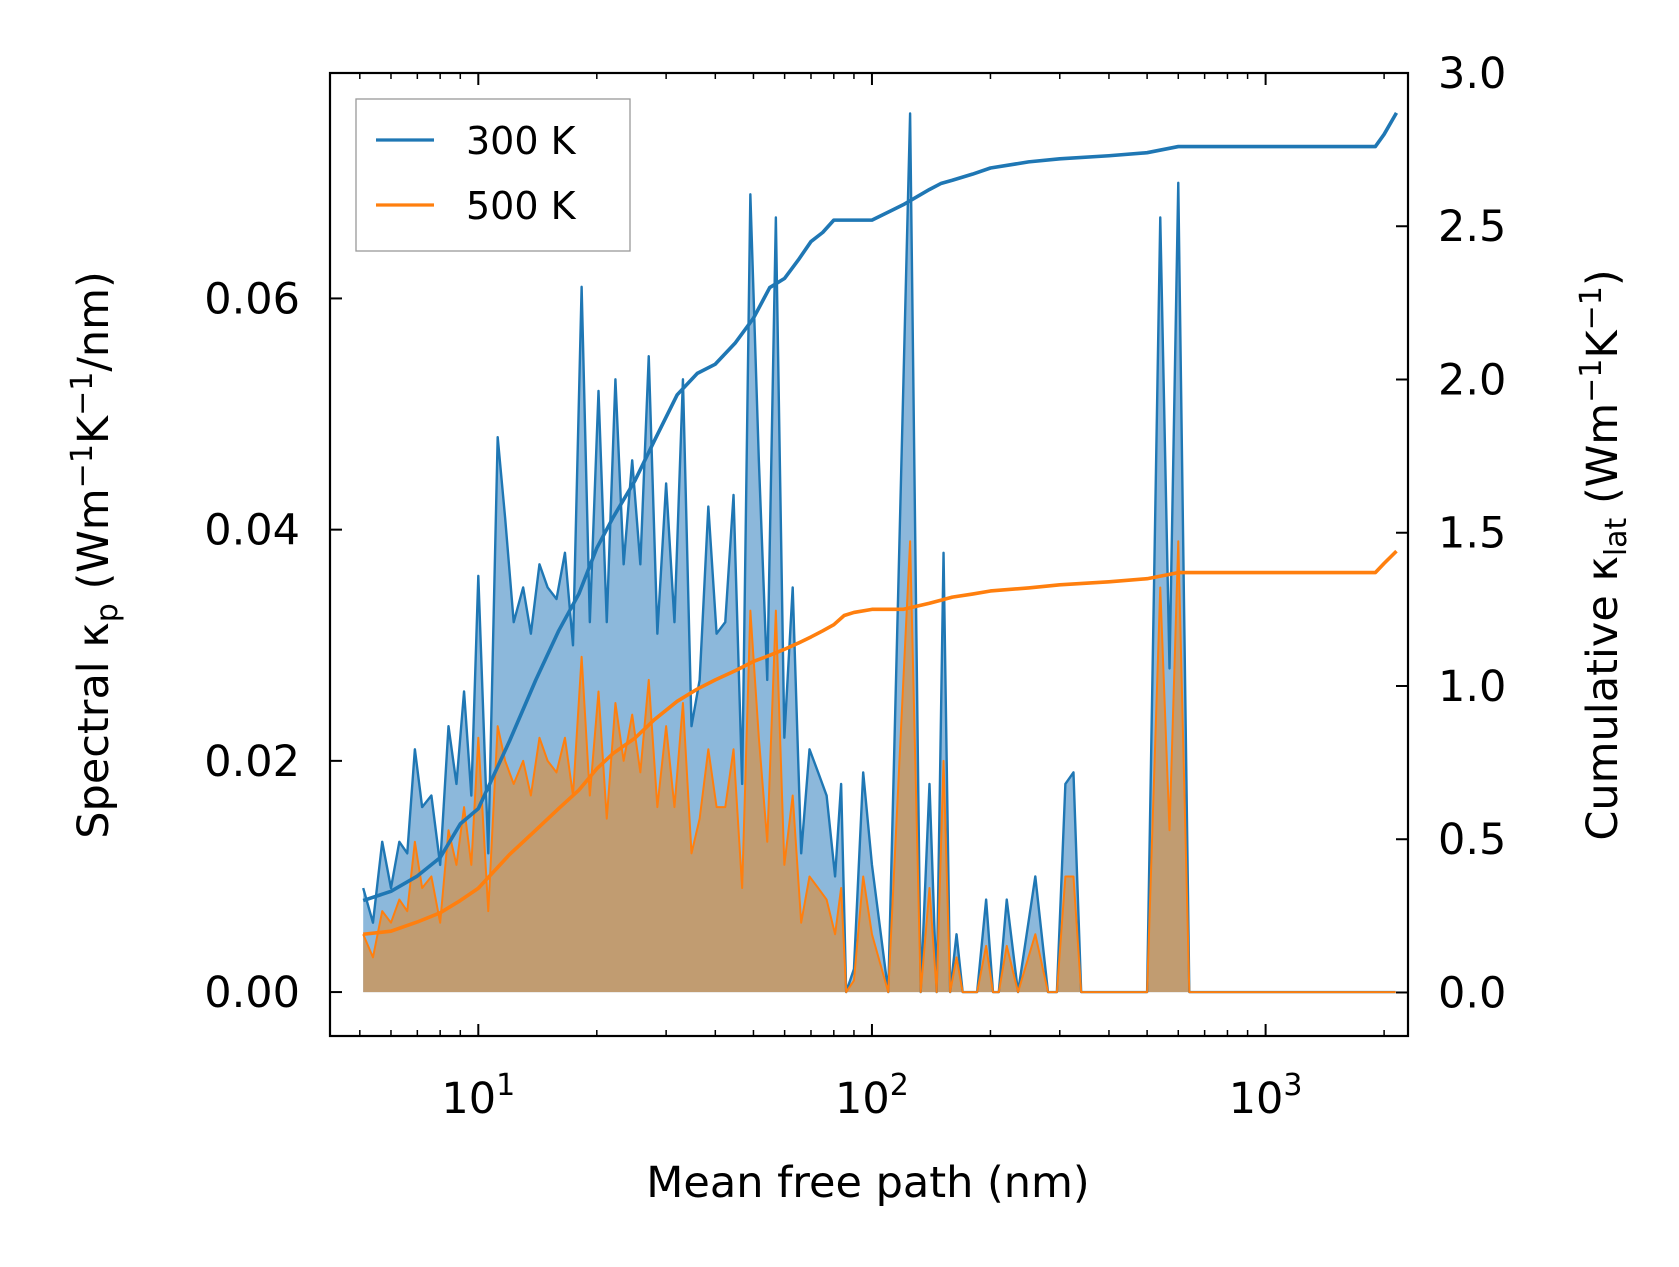  What do you see at coordinates (1472, 380) in the screenshot?
I see `y-right-tick-label: 2.0` at bounding box center [1472, 380].